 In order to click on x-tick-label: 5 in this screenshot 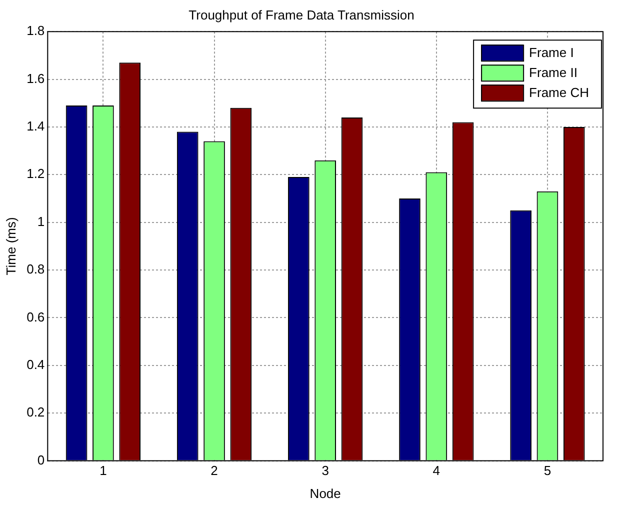, I will do `click(548, 470)`.